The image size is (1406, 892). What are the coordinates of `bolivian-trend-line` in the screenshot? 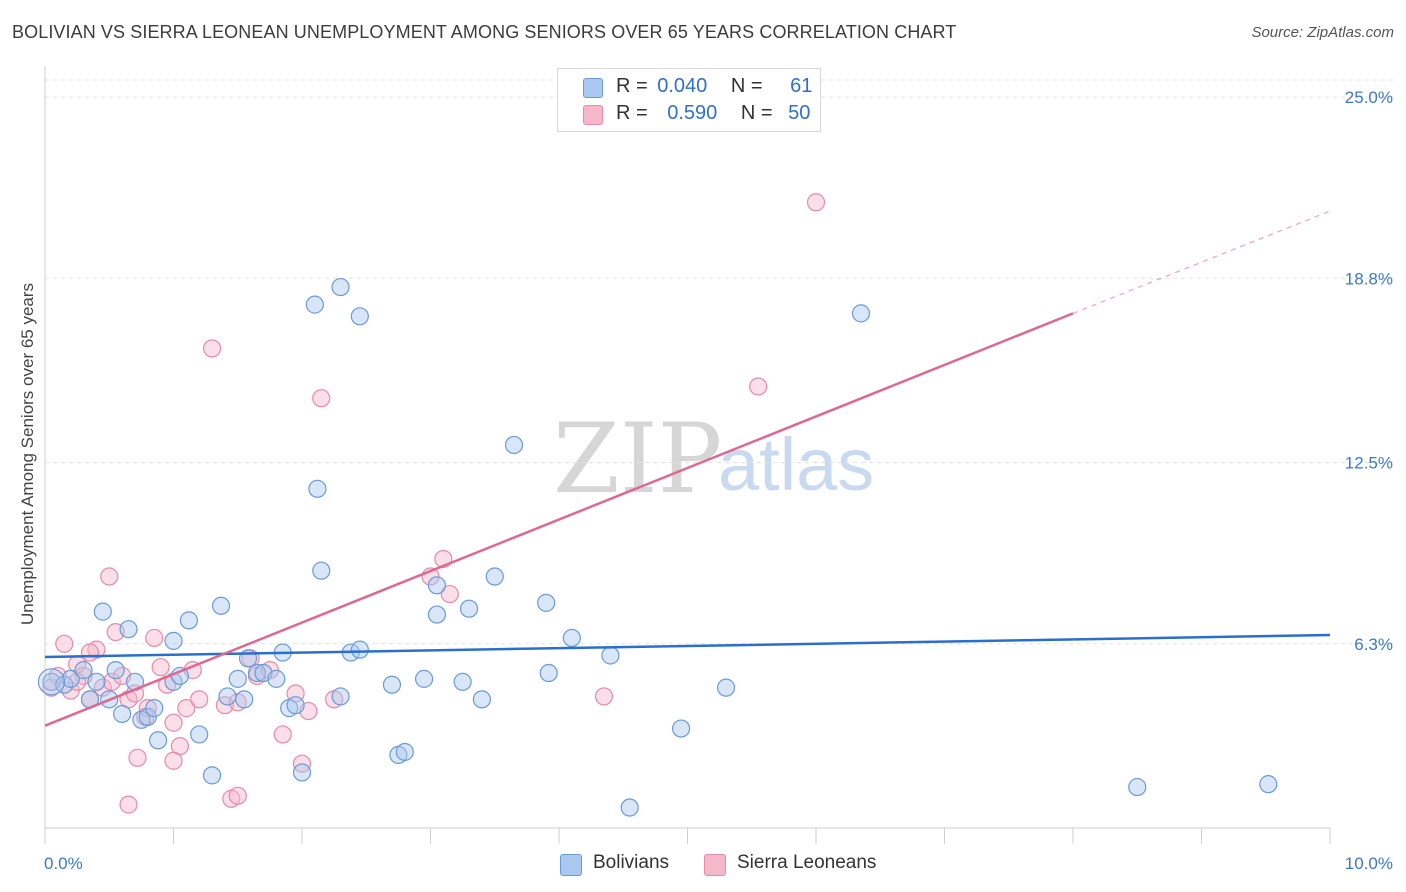 It's located at (687, 646).